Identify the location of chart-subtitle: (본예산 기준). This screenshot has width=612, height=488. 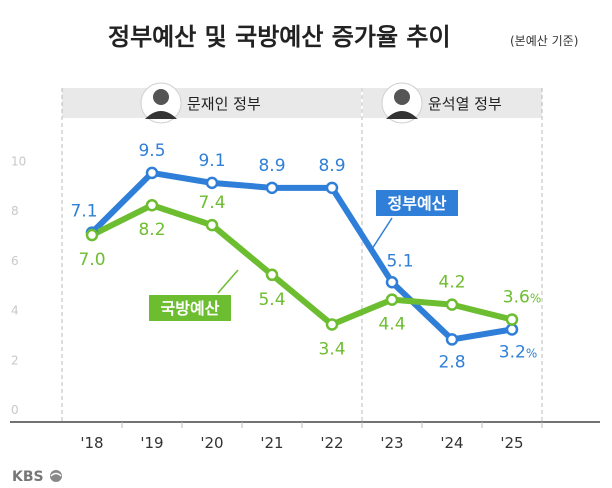
(544, 41).